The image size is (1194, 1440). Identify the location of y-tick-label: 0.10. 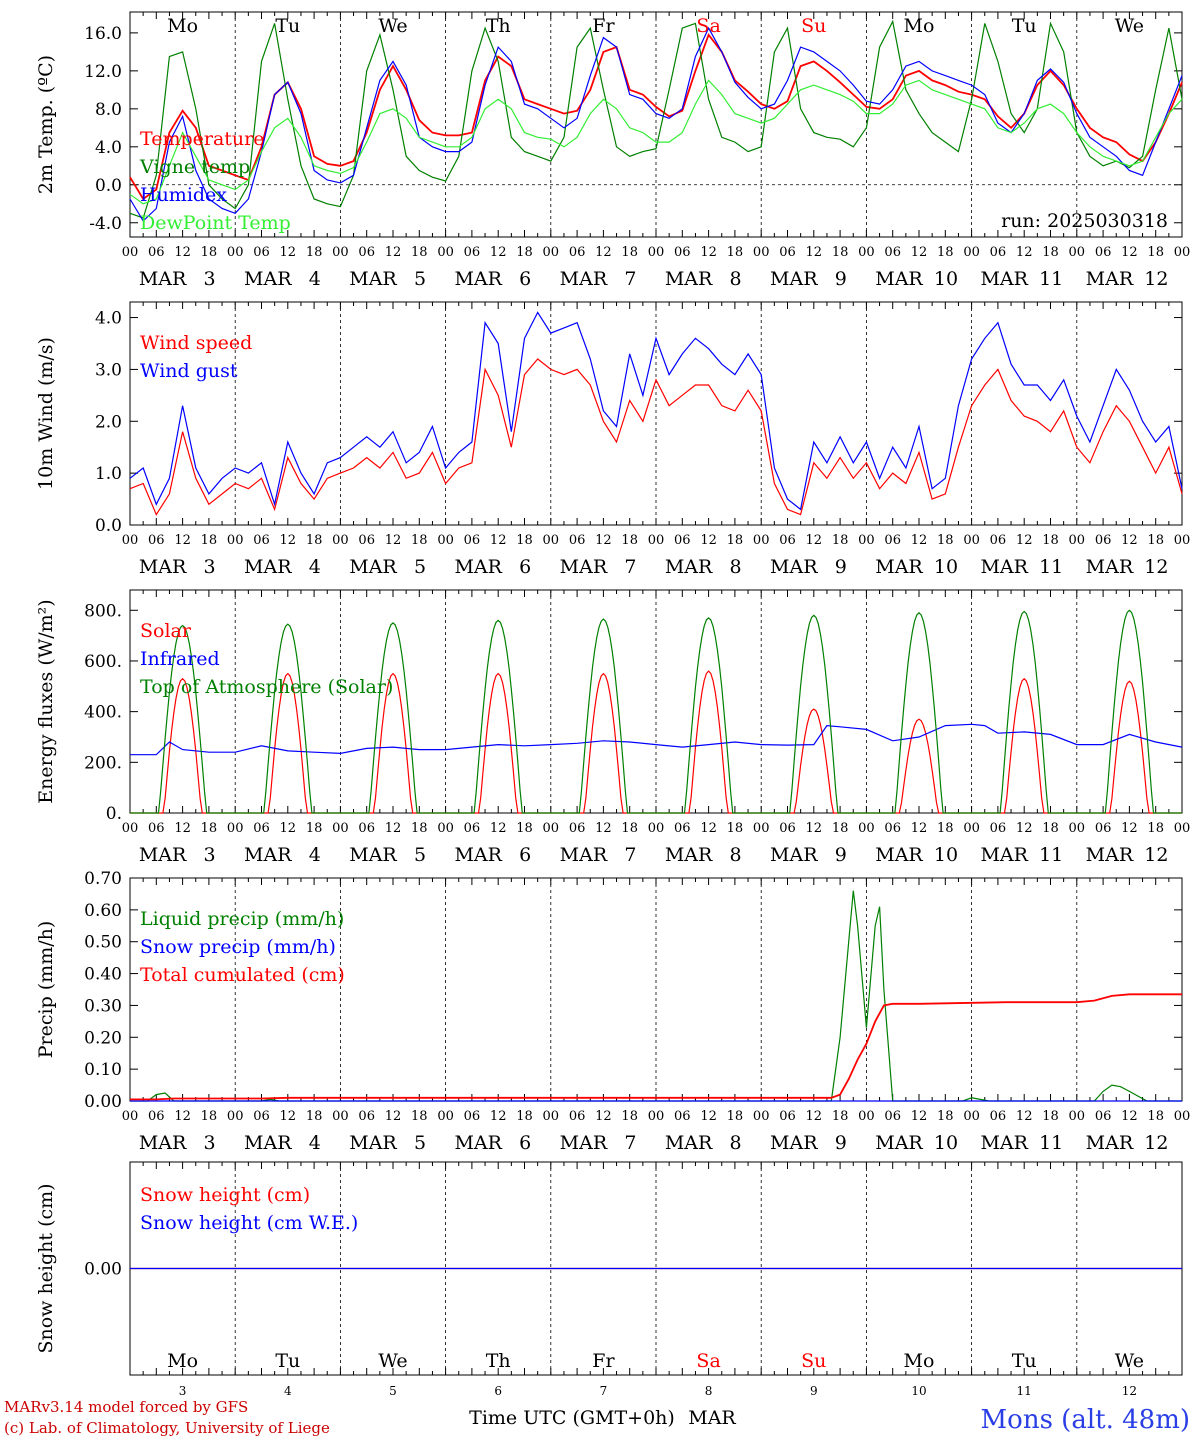
(103, 1070).